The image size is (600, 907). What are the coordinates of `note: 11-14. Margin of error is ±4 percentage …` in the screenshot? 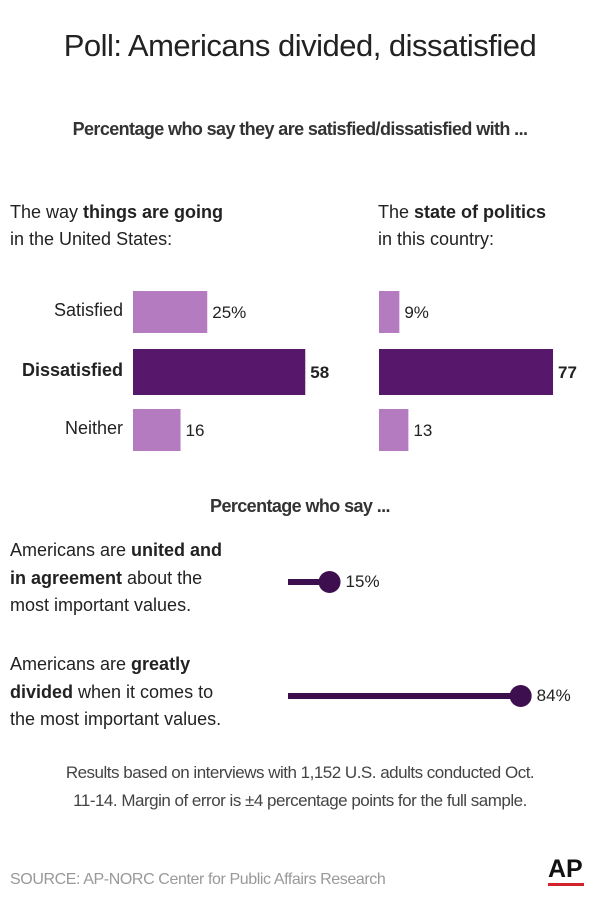 It's located at (300, 800).